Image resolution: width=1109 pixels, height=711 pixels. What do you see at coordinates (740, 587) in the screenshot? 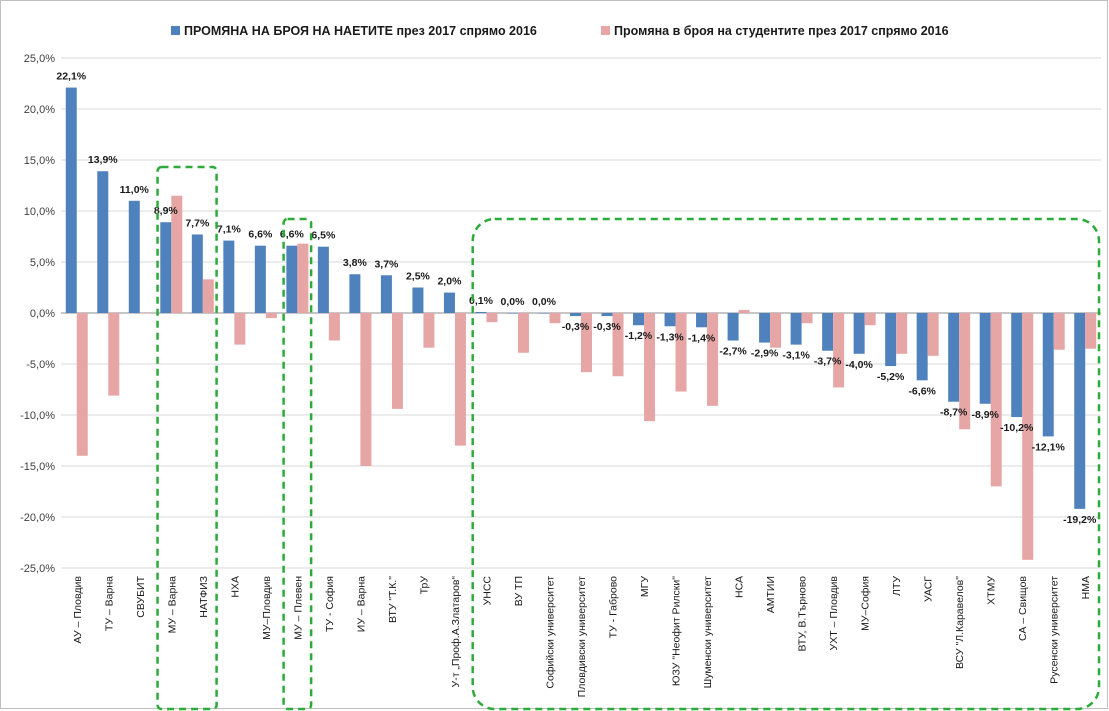
I see `category-label: НСА` at bounding box center [740, 587].